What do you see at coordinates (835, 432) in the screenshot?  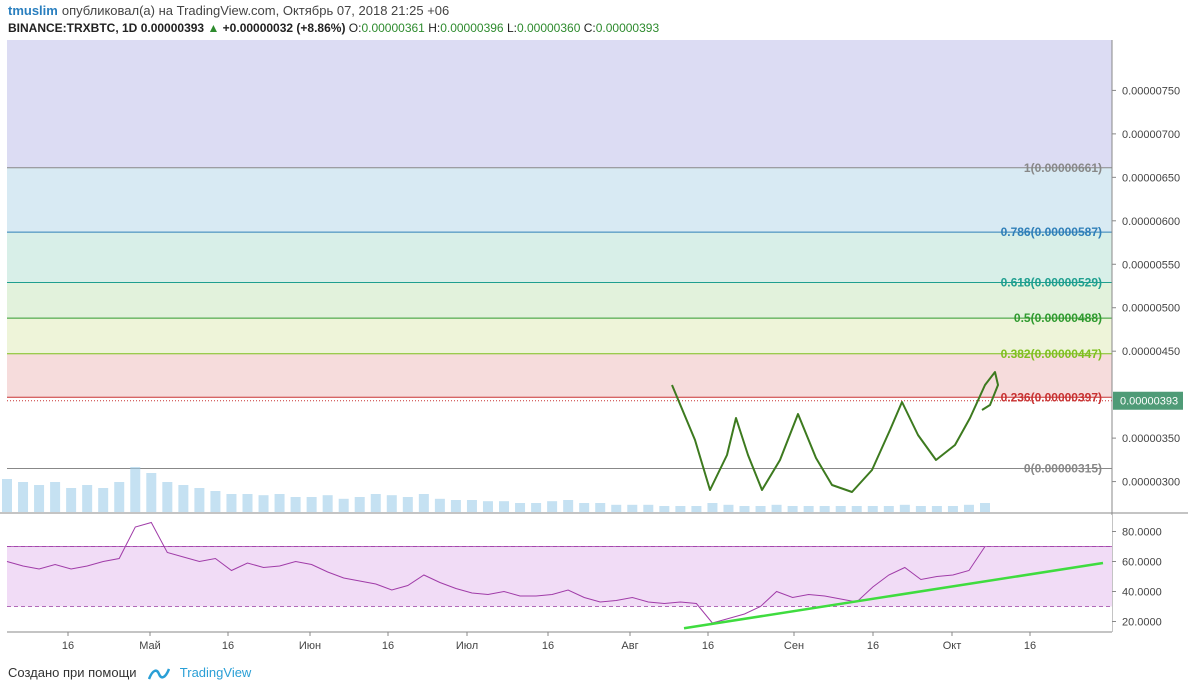 I see `drawn-pattern` at bounding box center [835, 432].